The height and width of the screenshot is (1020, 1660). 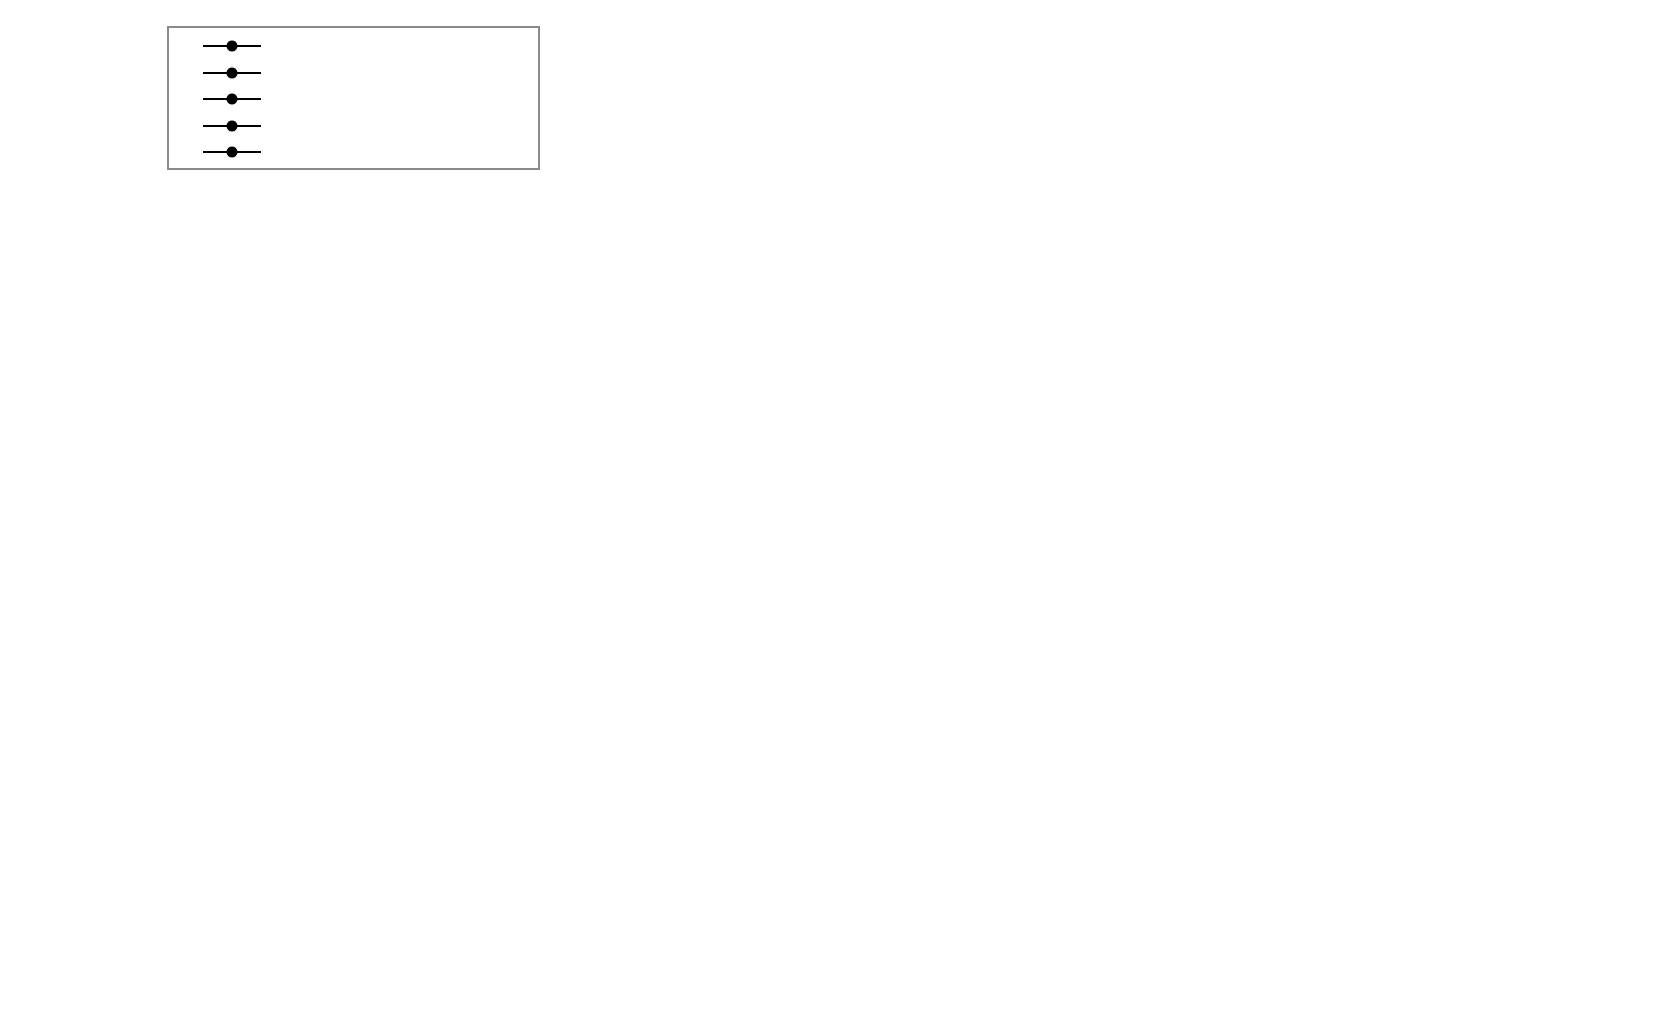 I want to click on pressure-axis-title, so click(x=1599, y=277).